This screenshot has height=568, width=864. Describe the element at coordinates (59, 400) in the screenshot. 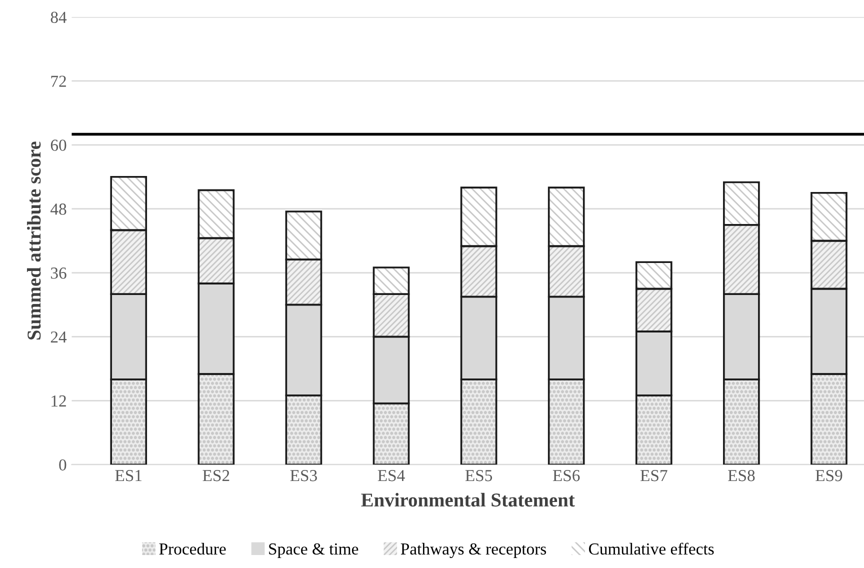

I see `y-tick-label: 12` at that location.